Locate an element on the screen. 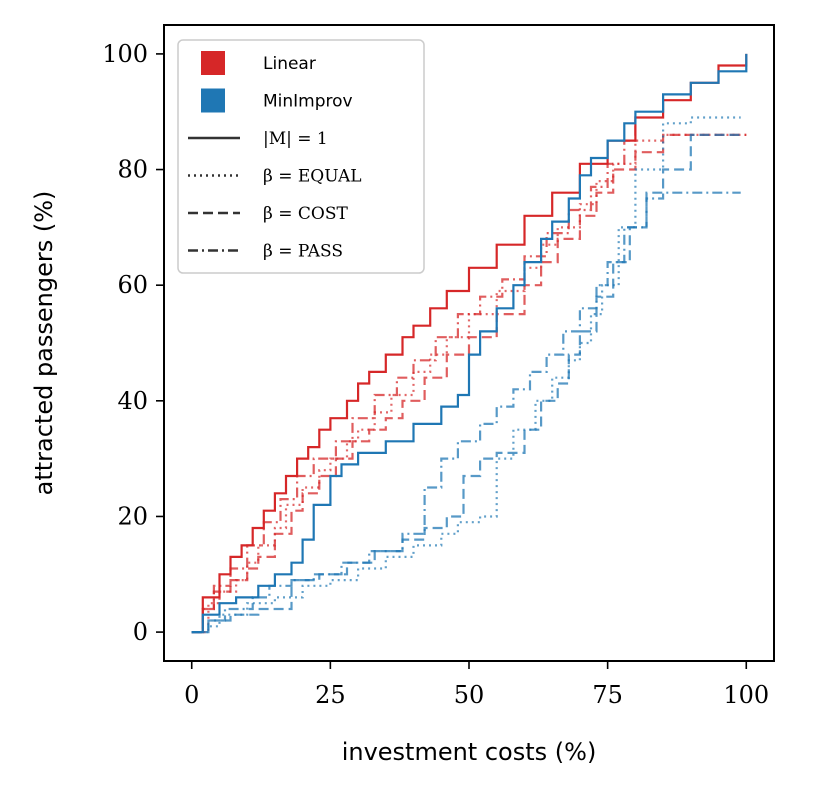  y-tick-label: 60 is located at coordinates (132, 285).